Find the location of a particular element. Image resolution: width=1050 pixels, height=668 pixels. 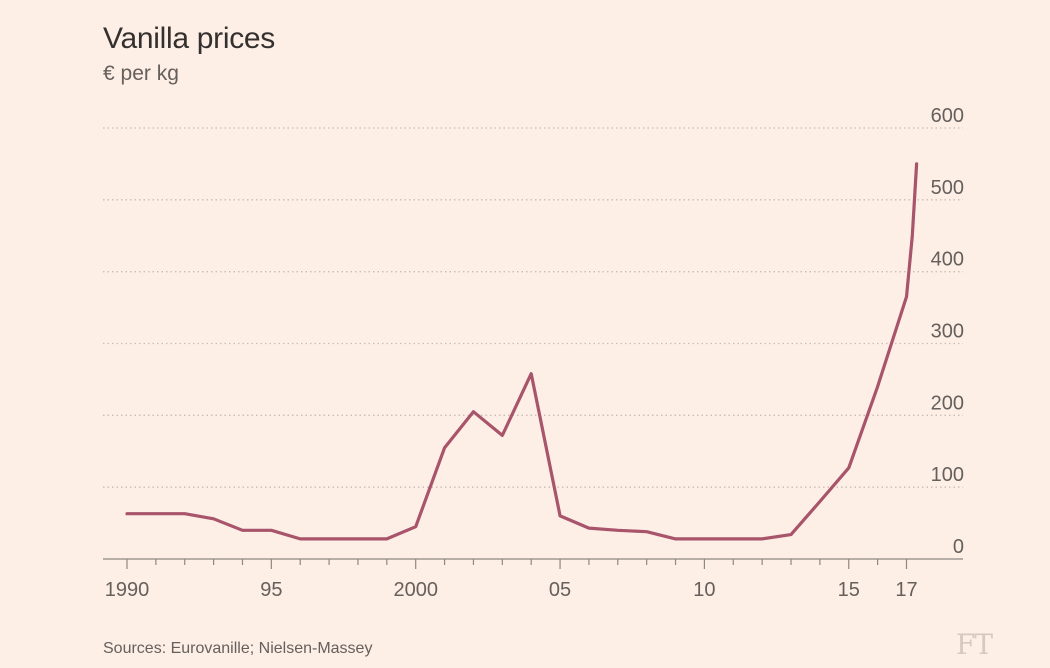

y-tick-label: 500 is located at coordinates (947, 188).